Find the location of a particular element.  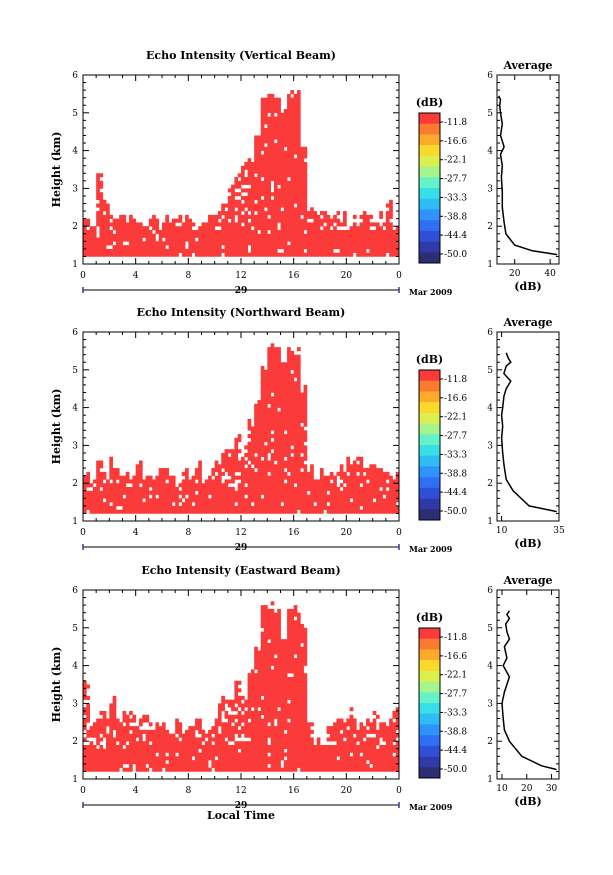

colorbar-segment is located at coordinates (429, 129).